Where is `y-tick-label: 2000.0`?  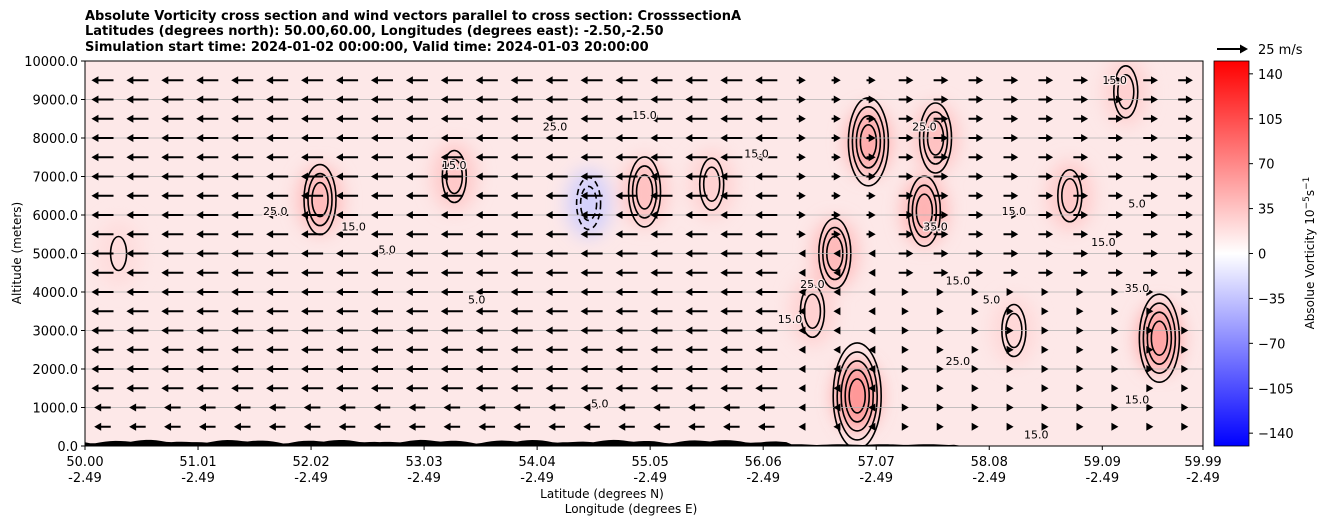
y-tick-label: 2000.0 is located at coordinates (56, 370).